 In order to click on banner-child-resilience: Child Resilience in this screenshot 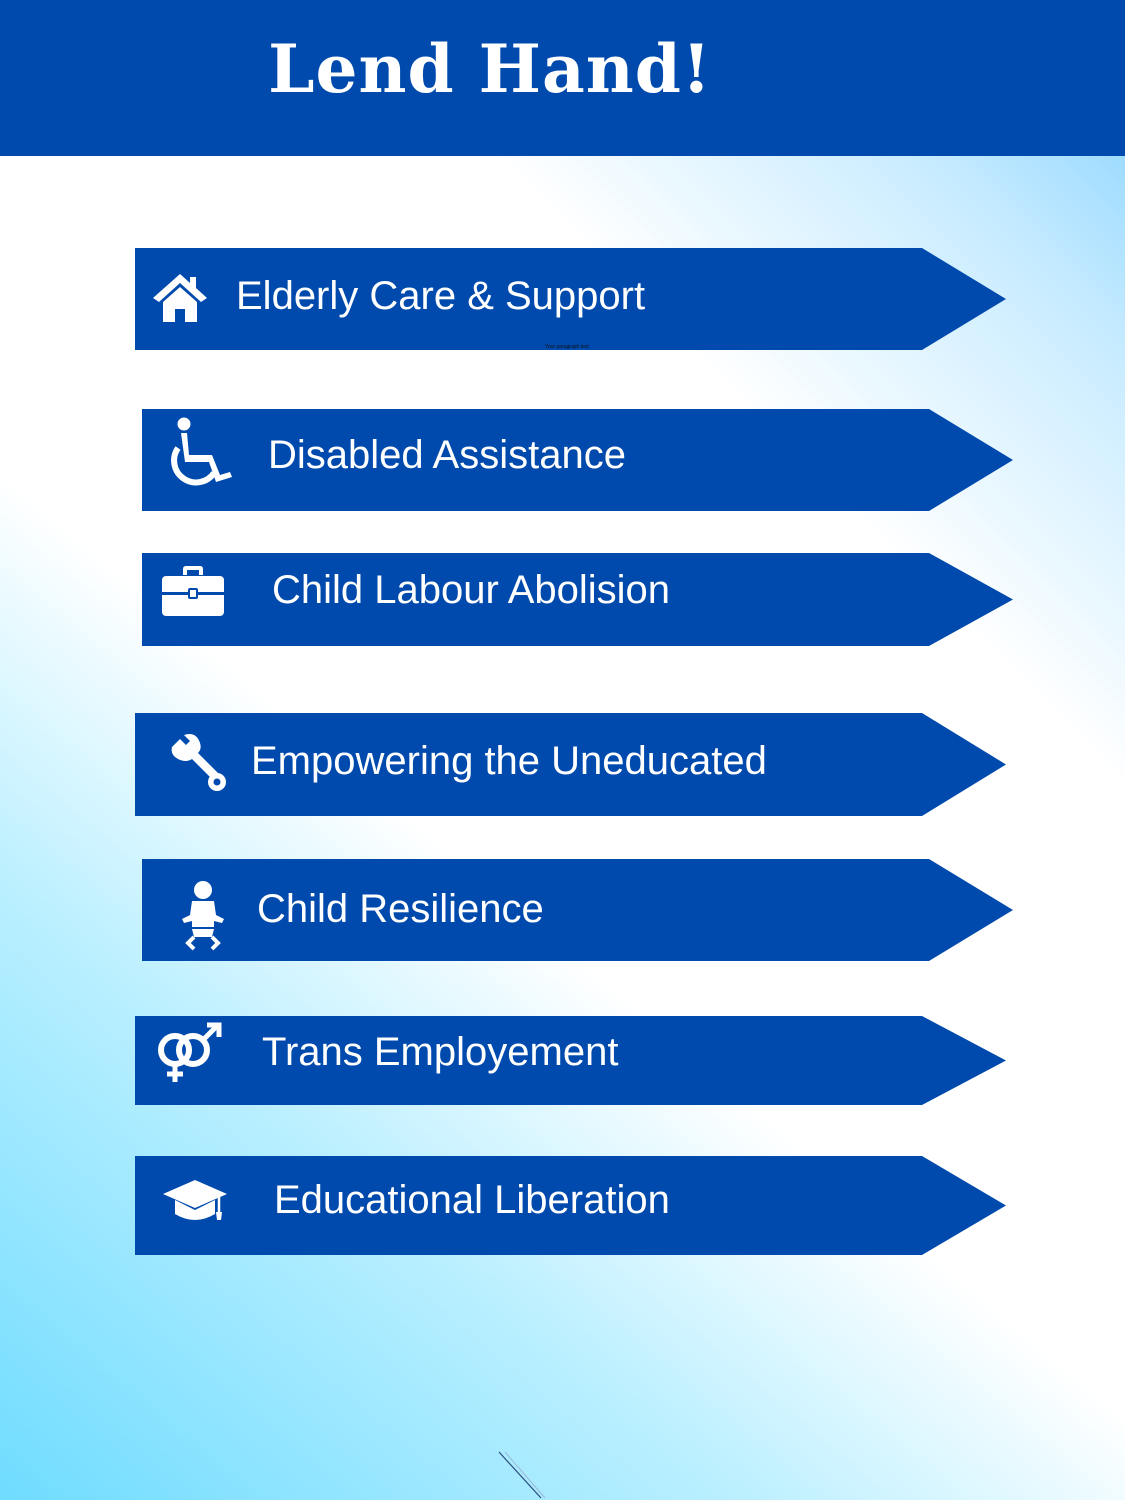, I will do `click(577, 910)`.